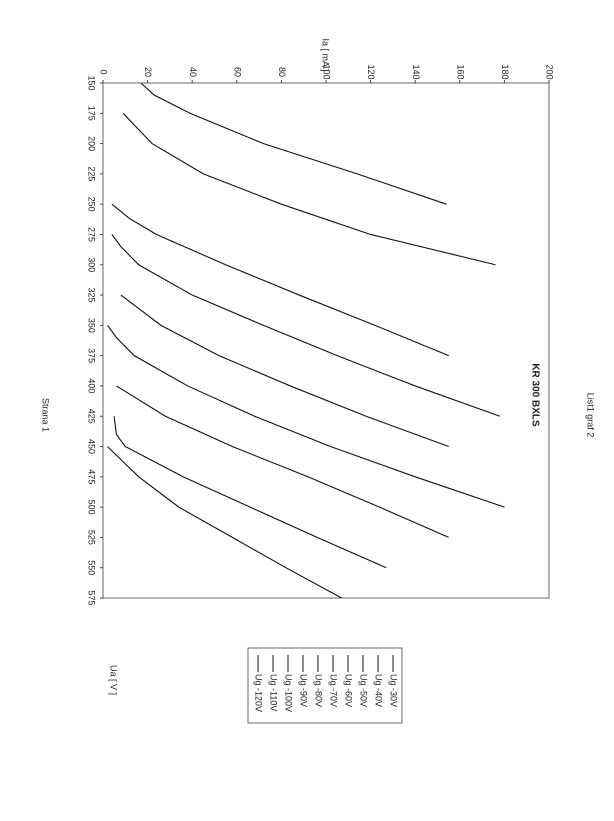 The height and width of the screenshot is (821, 614). Describe the element at coordinates (591, 415) in the screenshot. I see `page-header: List1 graf 2` at that location.